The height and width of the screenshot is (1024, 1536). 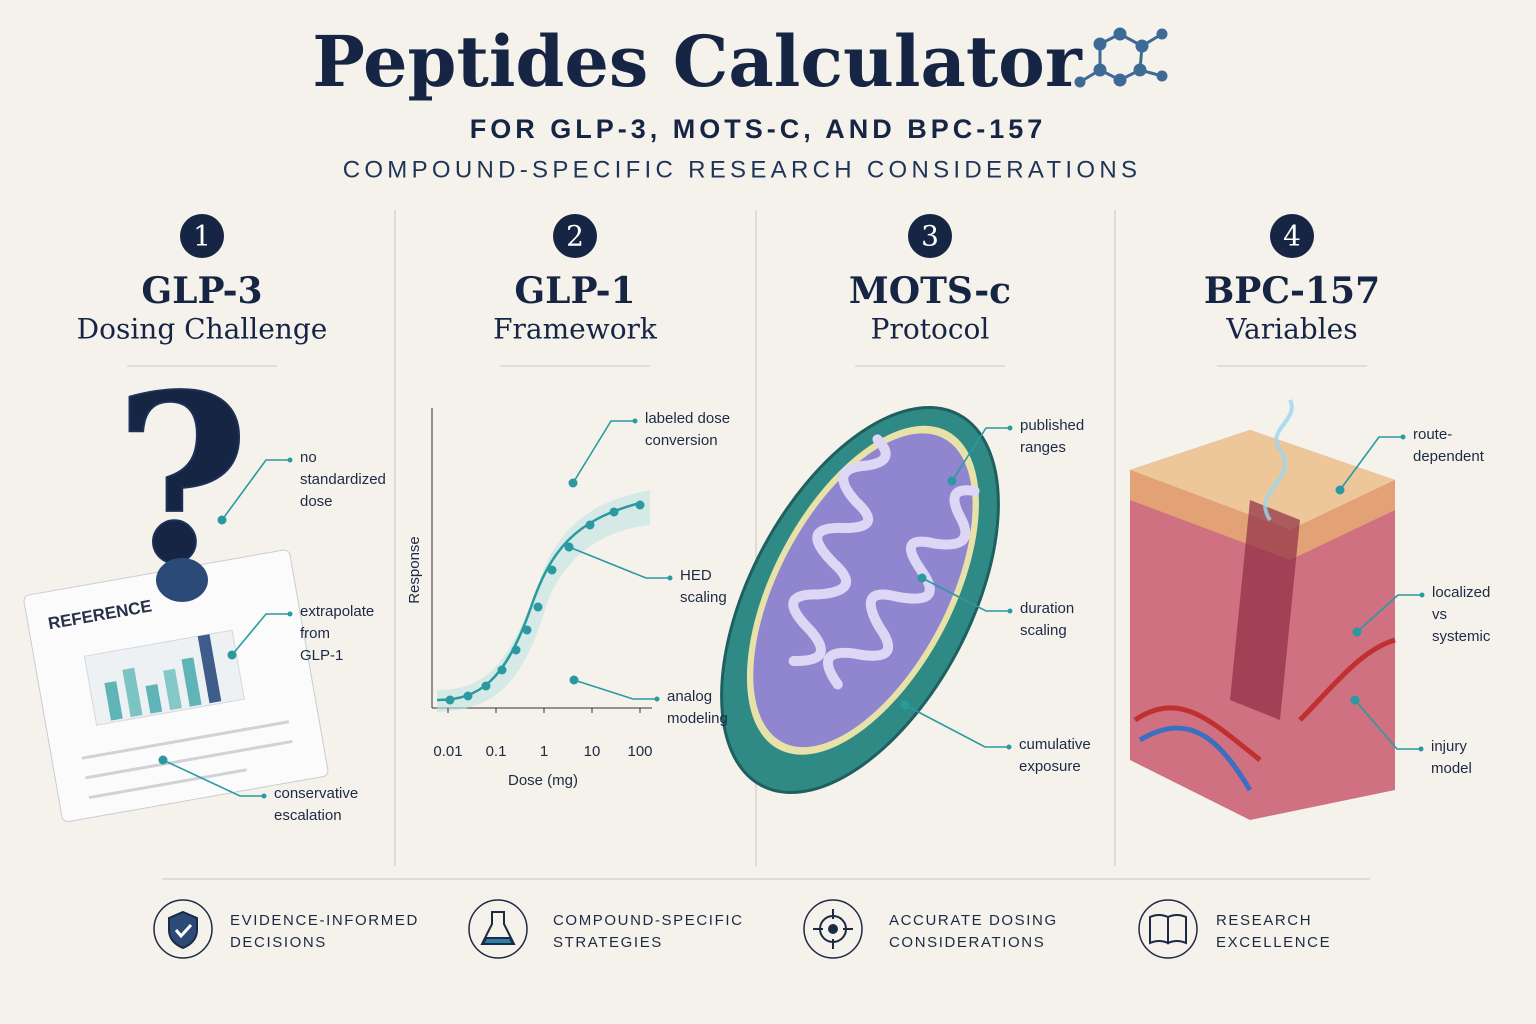 I want to click on callout-text: injury, so click(x=1449, y=746).